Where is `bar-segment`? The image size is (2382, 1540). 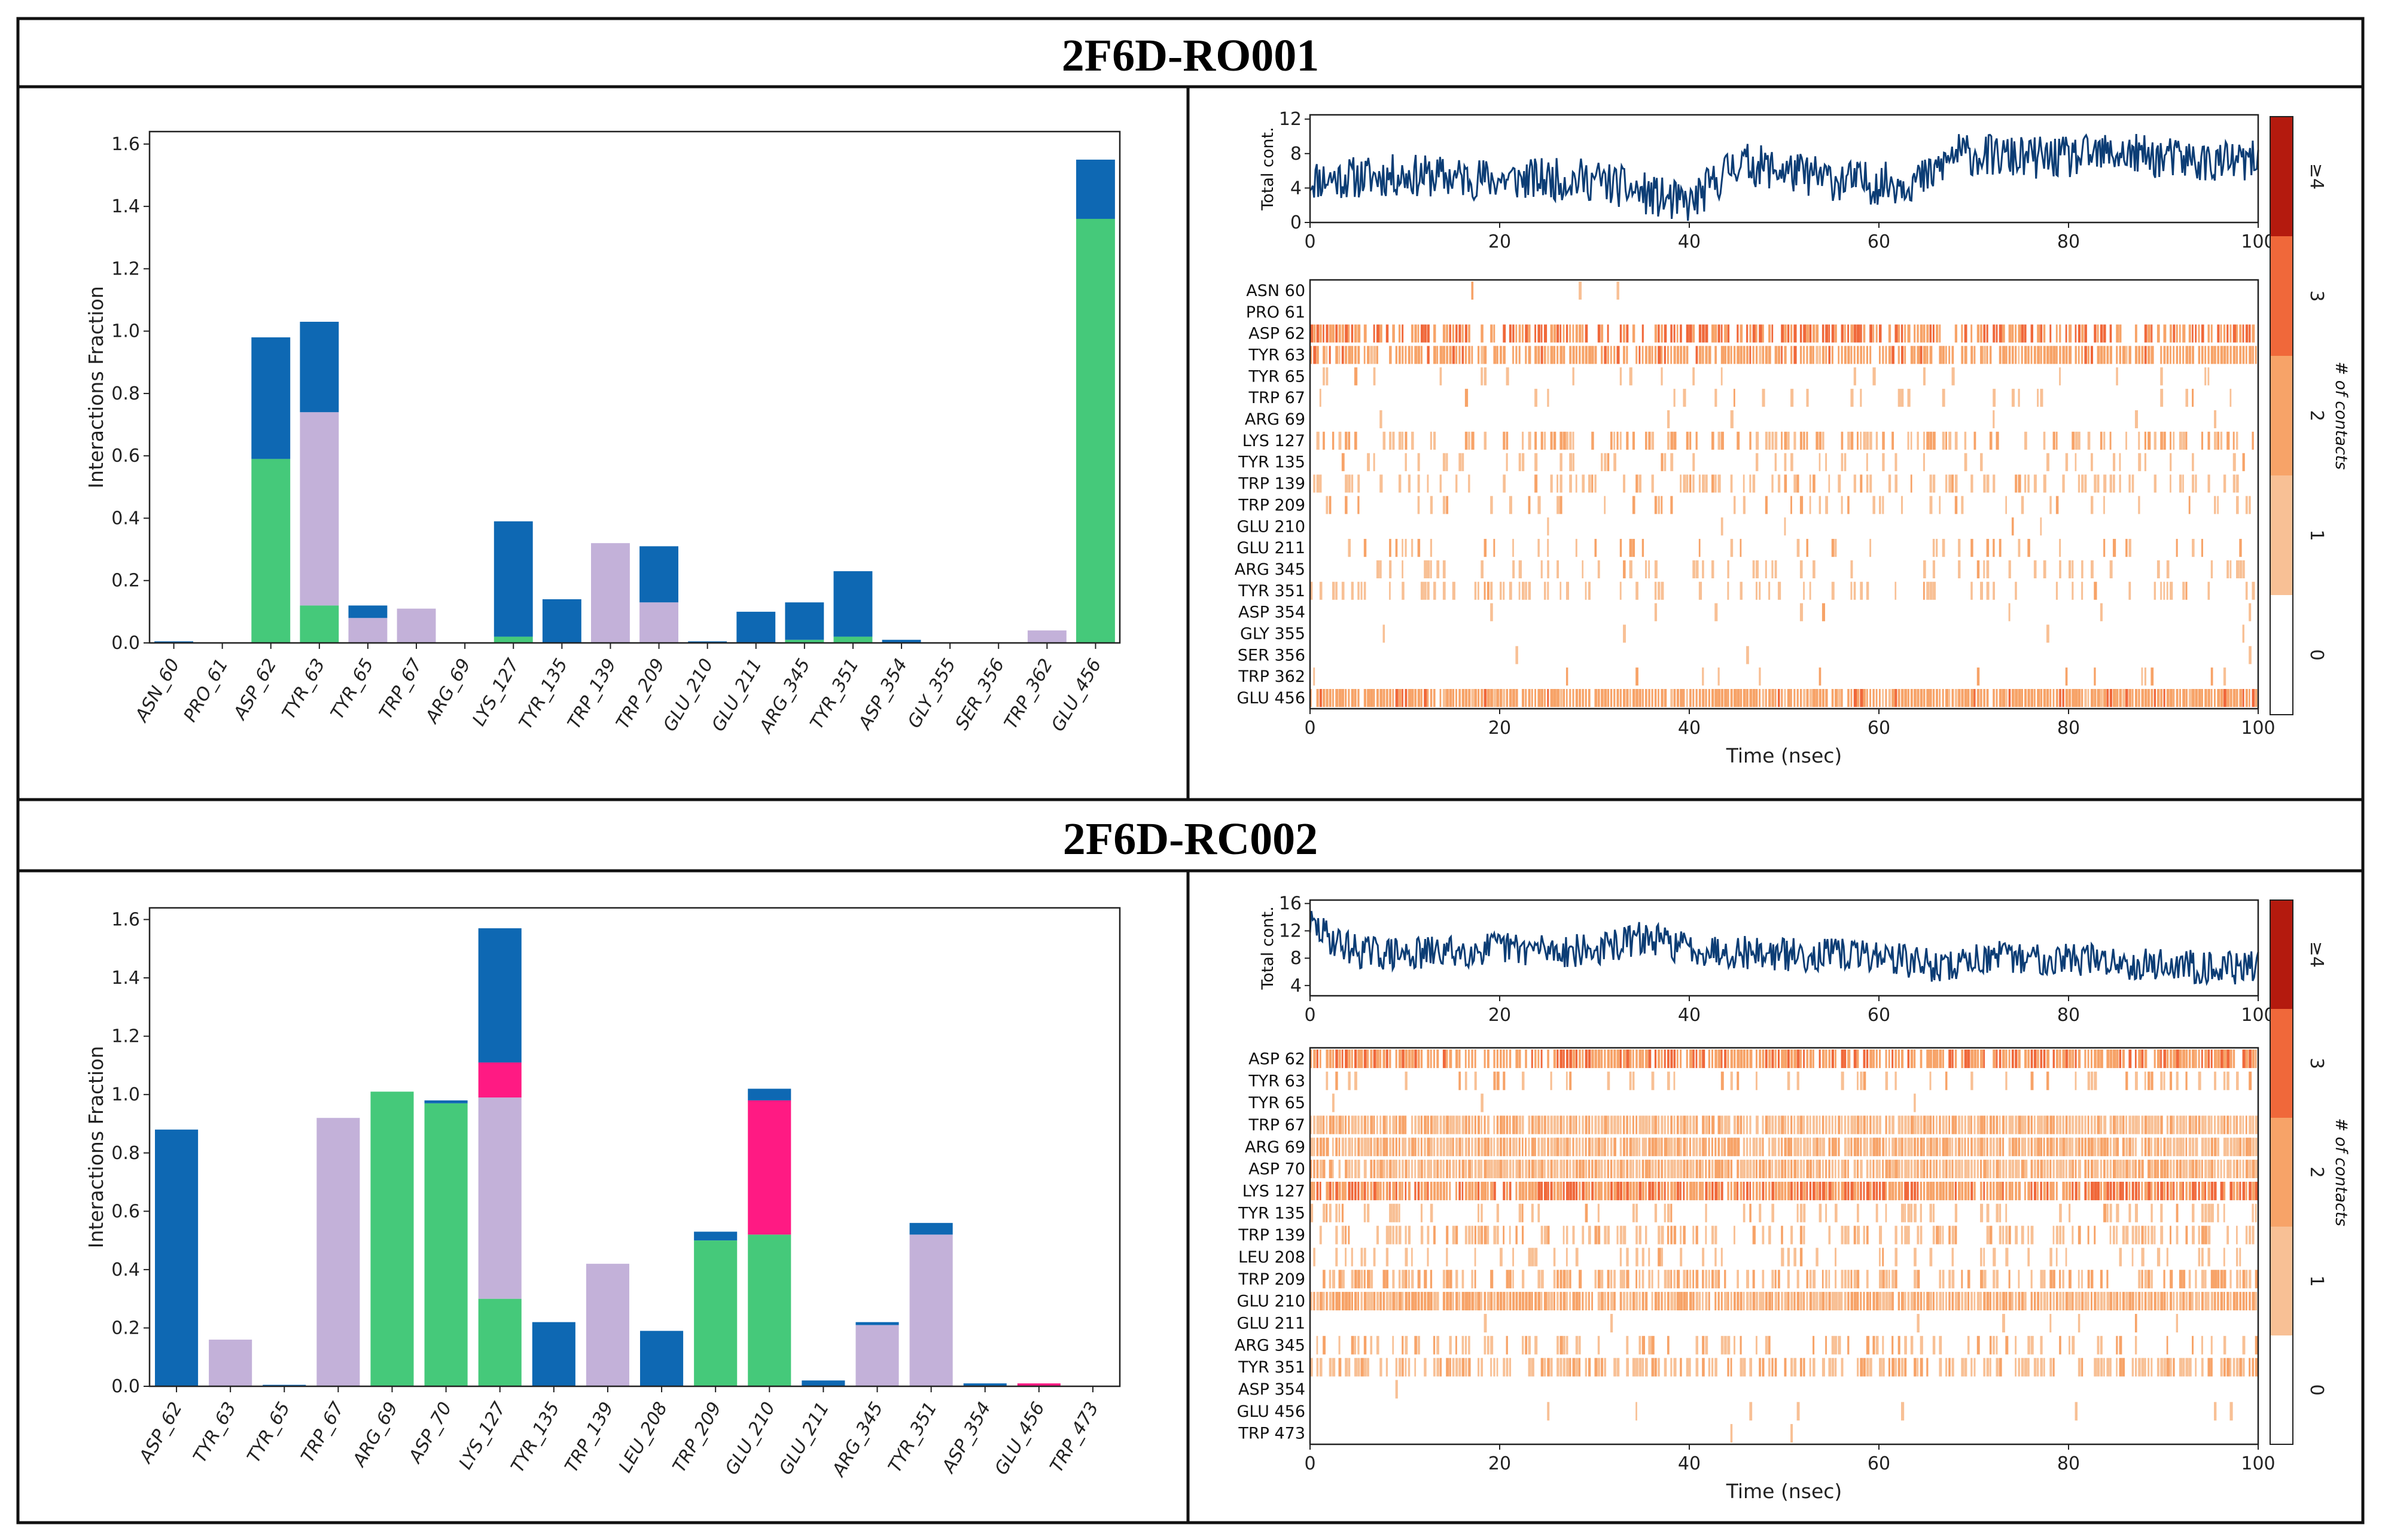
bar-segment is located at coordinates (319, 367).